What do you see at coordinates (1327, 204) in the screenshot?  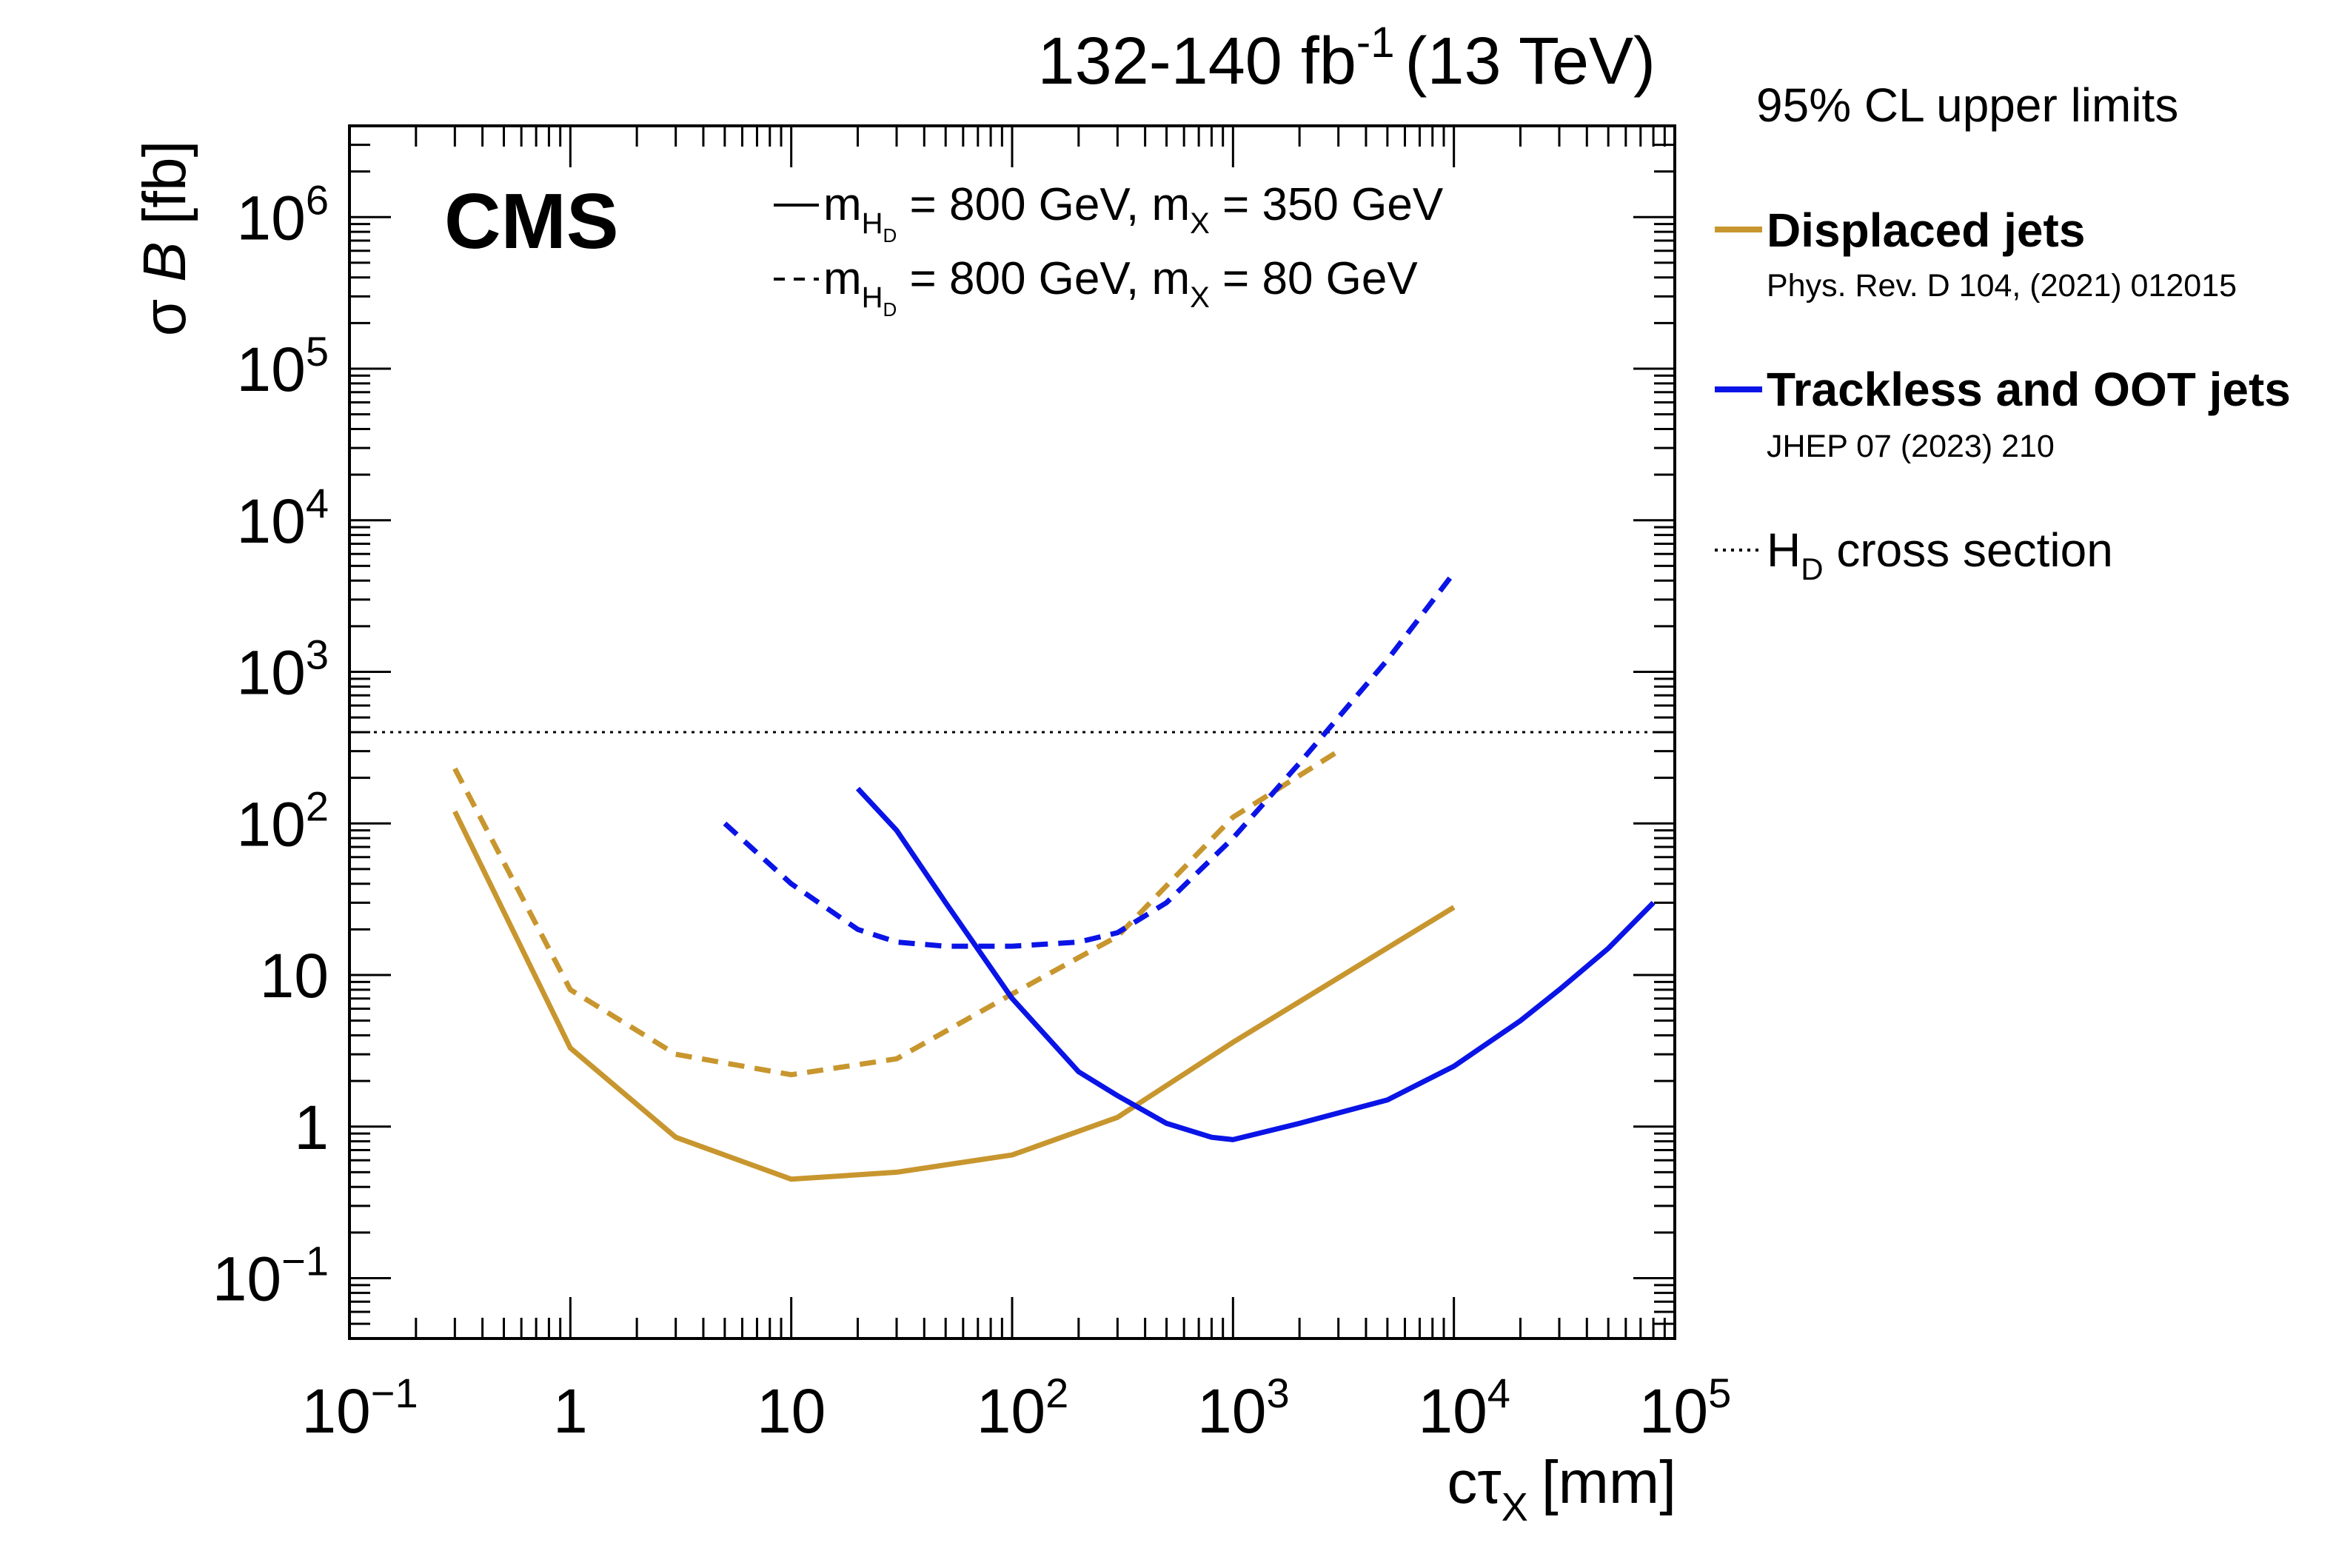 I see `mass-legend-1-text2: = 350 GeV` at bounding box center [1327, 204].